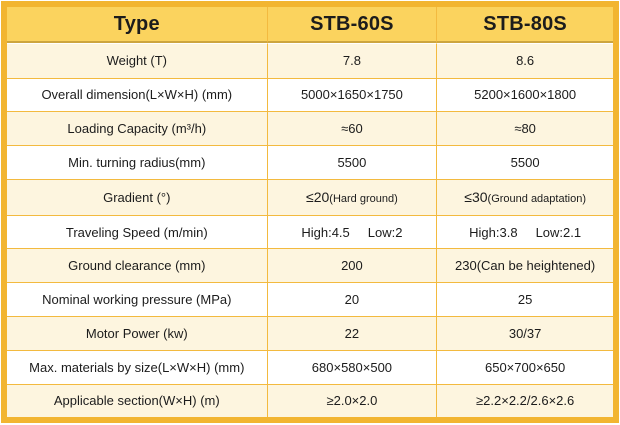 This screenshot has width=620, height=425. I want to click on cell-value: 680×580×500, so click(352, 367).